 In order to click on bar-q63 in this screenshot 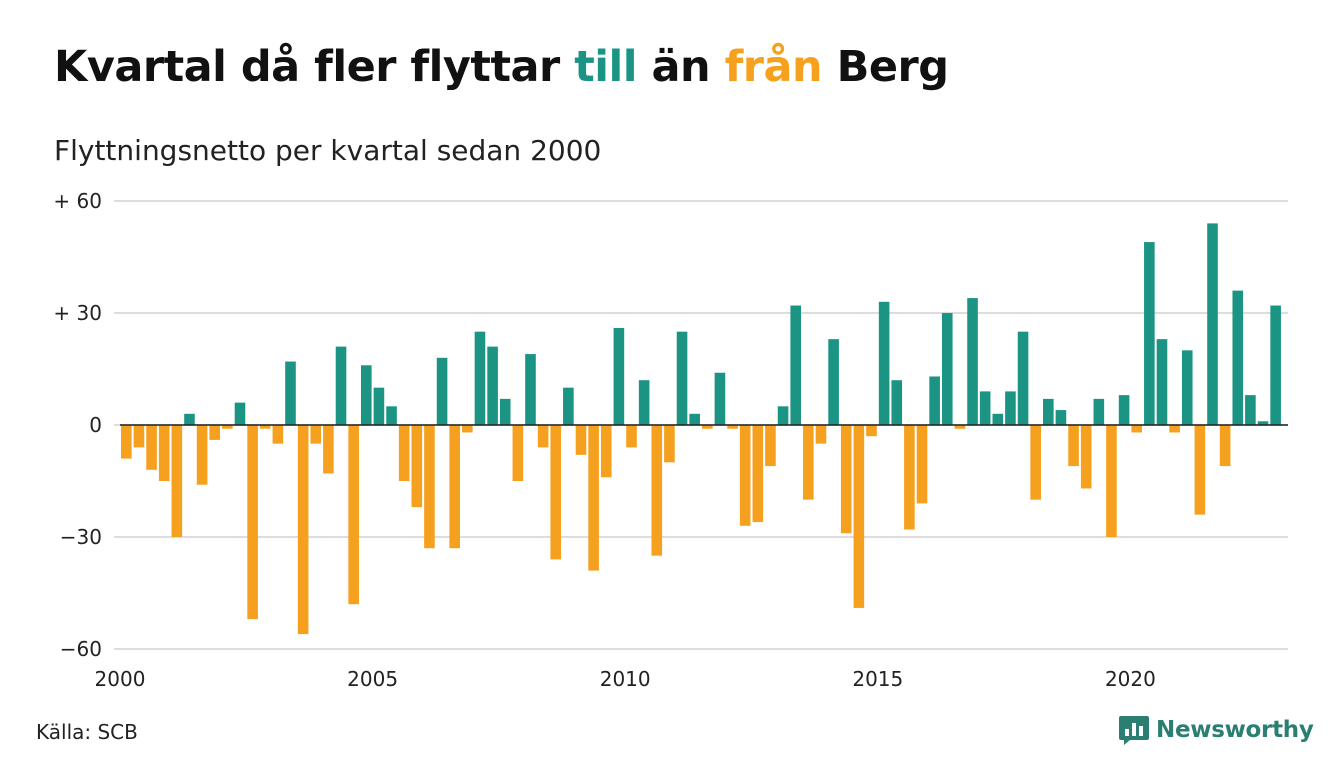, I will do `click(909, 477)`.